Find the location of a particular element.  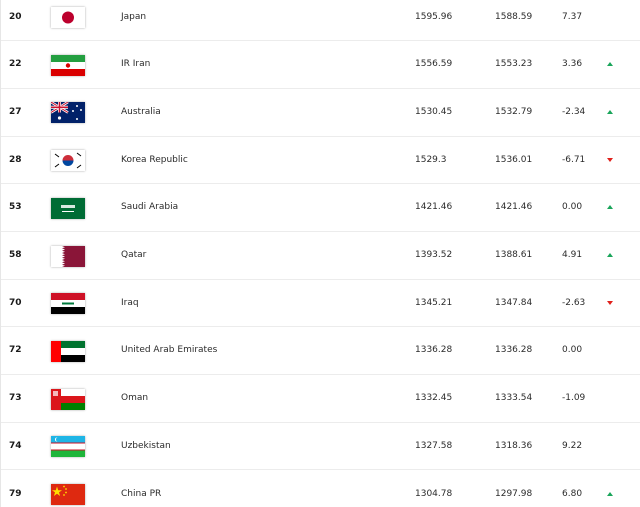

rank: 58 is located at coordinates (15, 255).